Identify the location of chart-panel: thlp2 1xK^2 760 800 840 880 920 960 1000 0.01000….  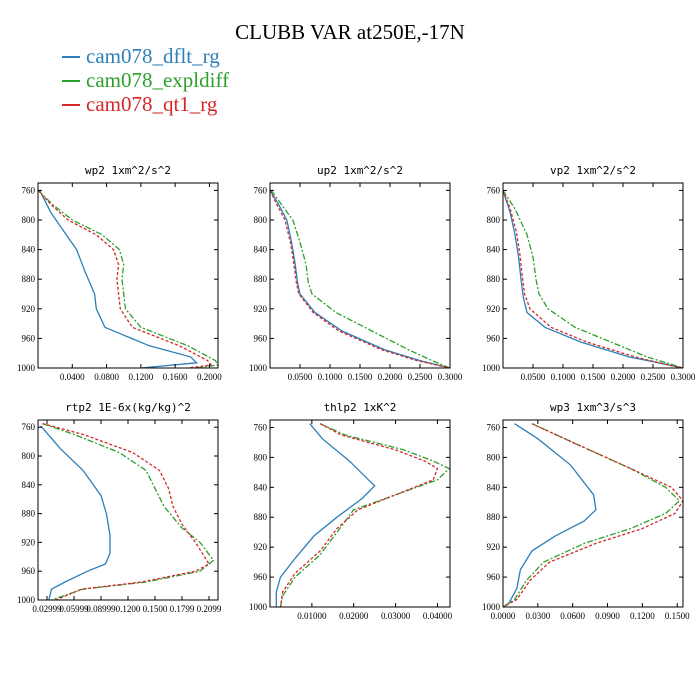
(351, 511).